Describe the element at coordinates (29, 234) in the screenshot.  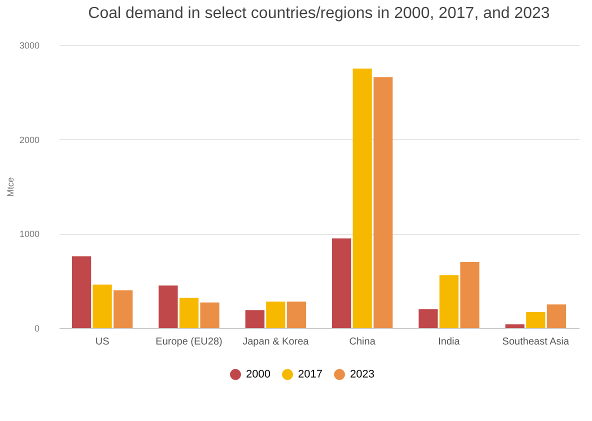
I see `y-tick-label: 1000` at that location.